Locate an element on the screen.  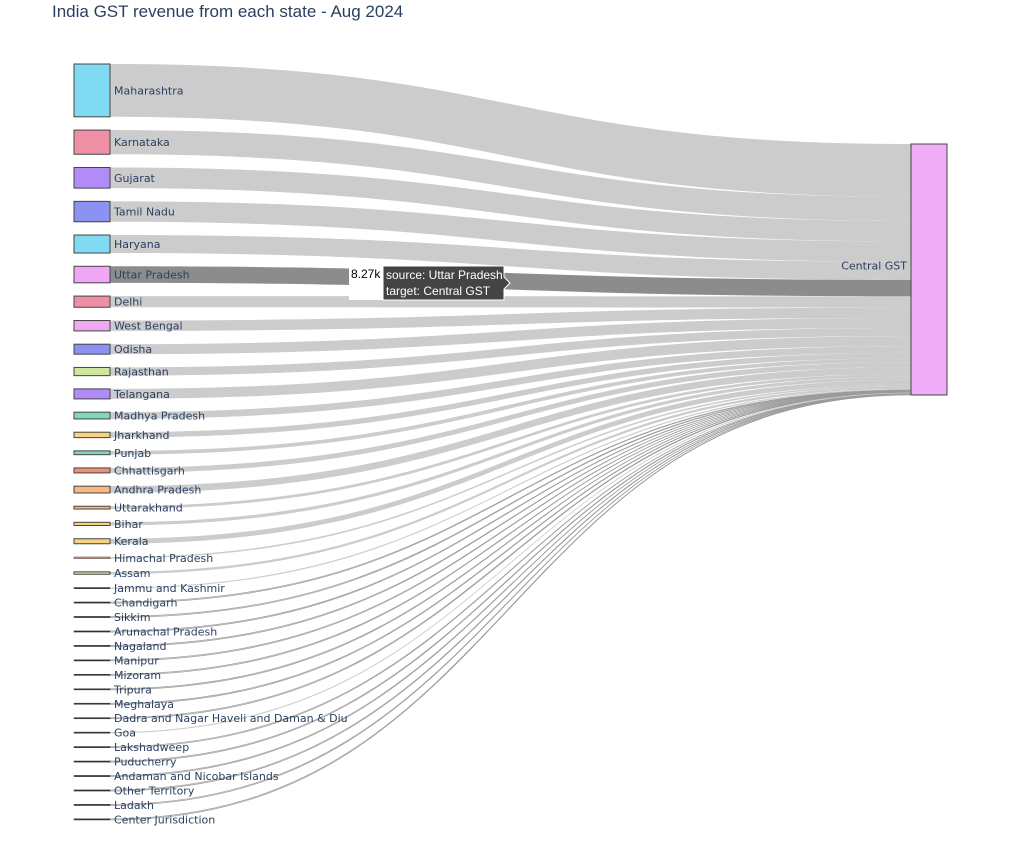
link-bihar is located at coordinates (510, 451).